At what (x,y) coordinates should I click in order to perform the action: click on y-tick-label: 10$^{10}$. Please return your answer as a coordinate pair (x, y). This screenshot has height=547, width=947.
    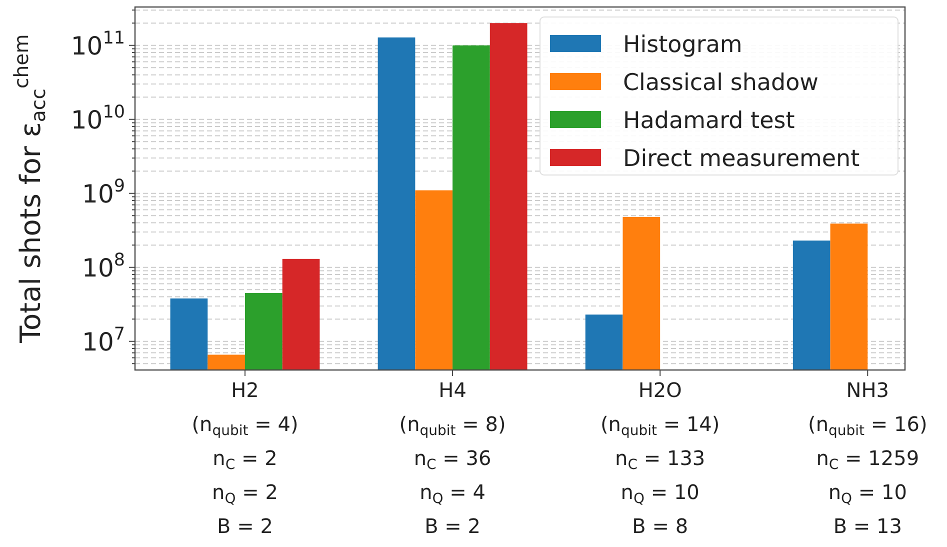
    Looking at the image, I should click on (97, 118).